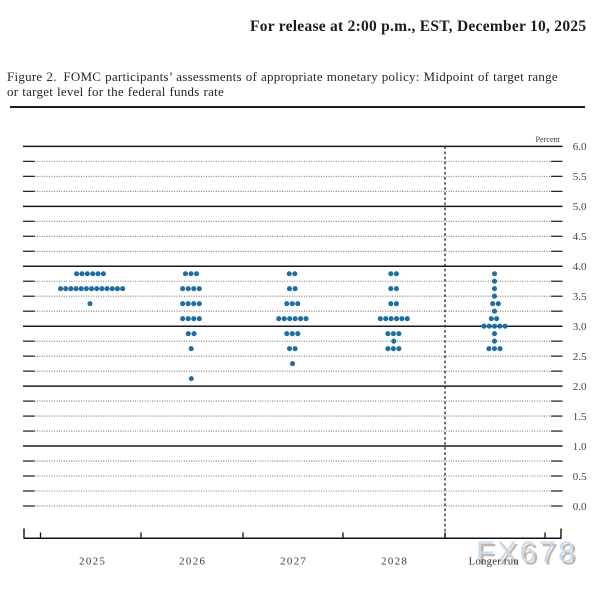 Image resolution: width=610 pixels, height=591 pixels. I want to click on svg-text: Longer run, so click(494, 562).